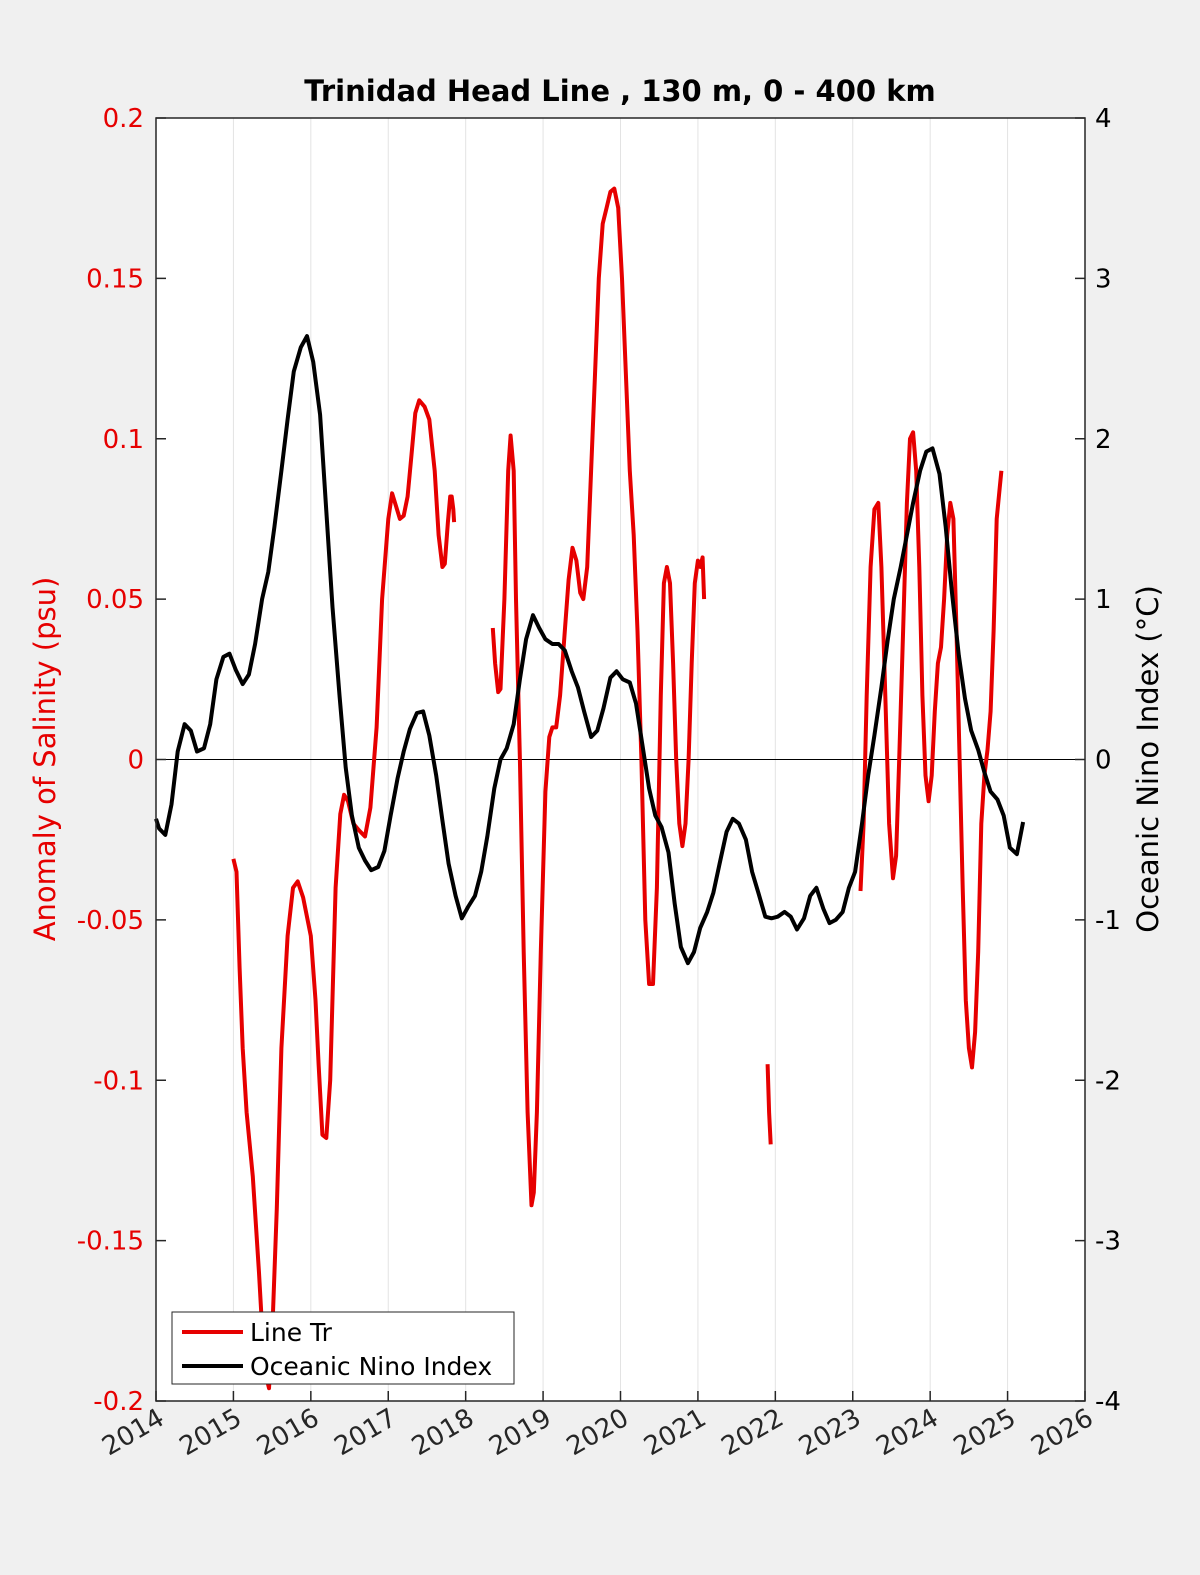 This screenshot has height=1575, width=1200. Describe the element at coordinates (118, 1081) in the screenshot. I see `left-tick-label: -0.1` at that location.